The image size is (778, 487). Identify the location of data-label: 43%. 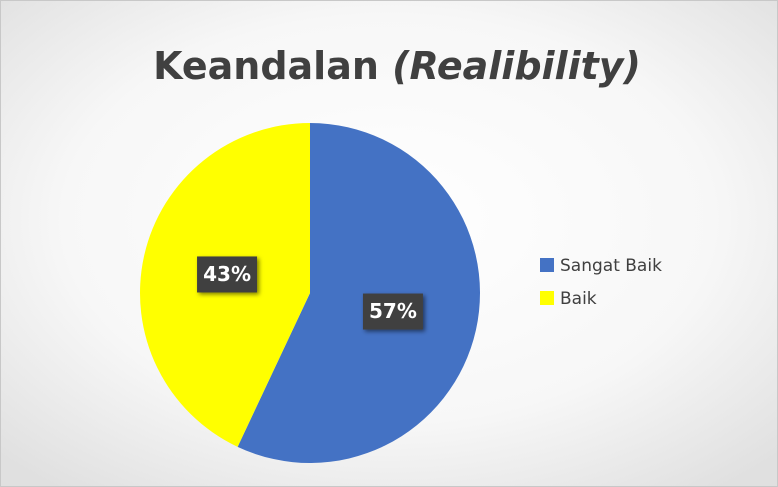
(227, 274).